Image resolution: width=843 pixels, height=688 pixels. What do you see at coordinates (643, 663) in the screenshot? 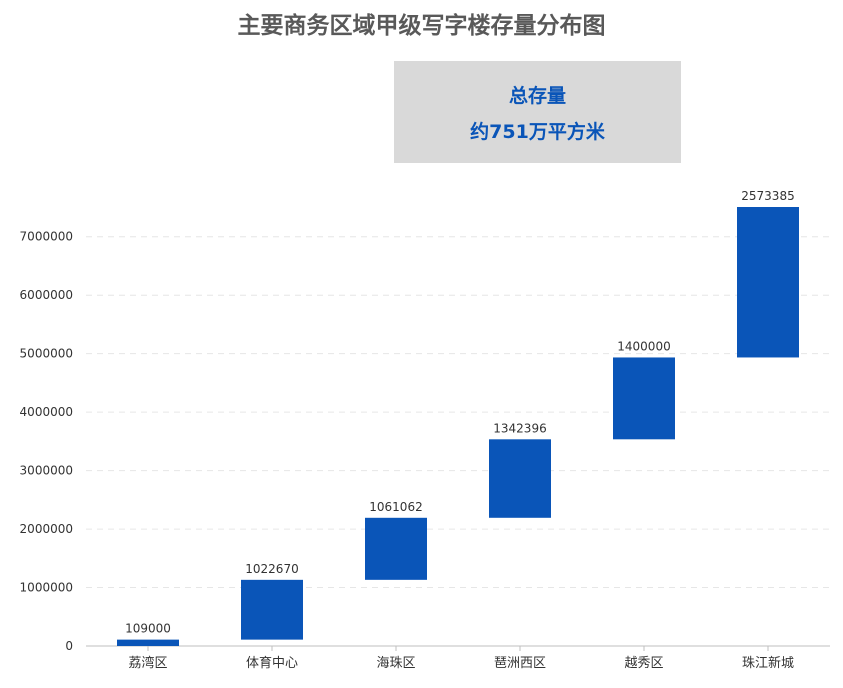
I see `x-category-label: 越秀区` at bounding box center [643, 663].